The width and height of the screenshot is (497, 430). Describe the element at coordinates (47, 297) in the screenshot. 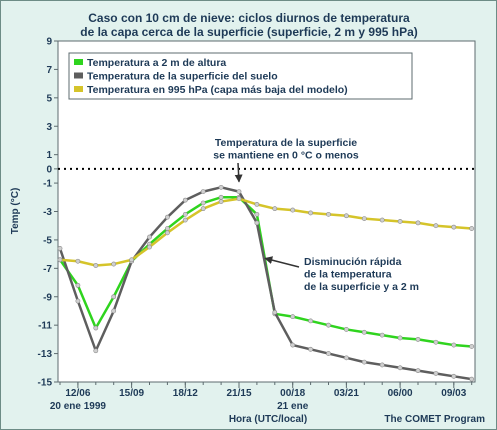

I see `y-tick-label: -9` at that location.